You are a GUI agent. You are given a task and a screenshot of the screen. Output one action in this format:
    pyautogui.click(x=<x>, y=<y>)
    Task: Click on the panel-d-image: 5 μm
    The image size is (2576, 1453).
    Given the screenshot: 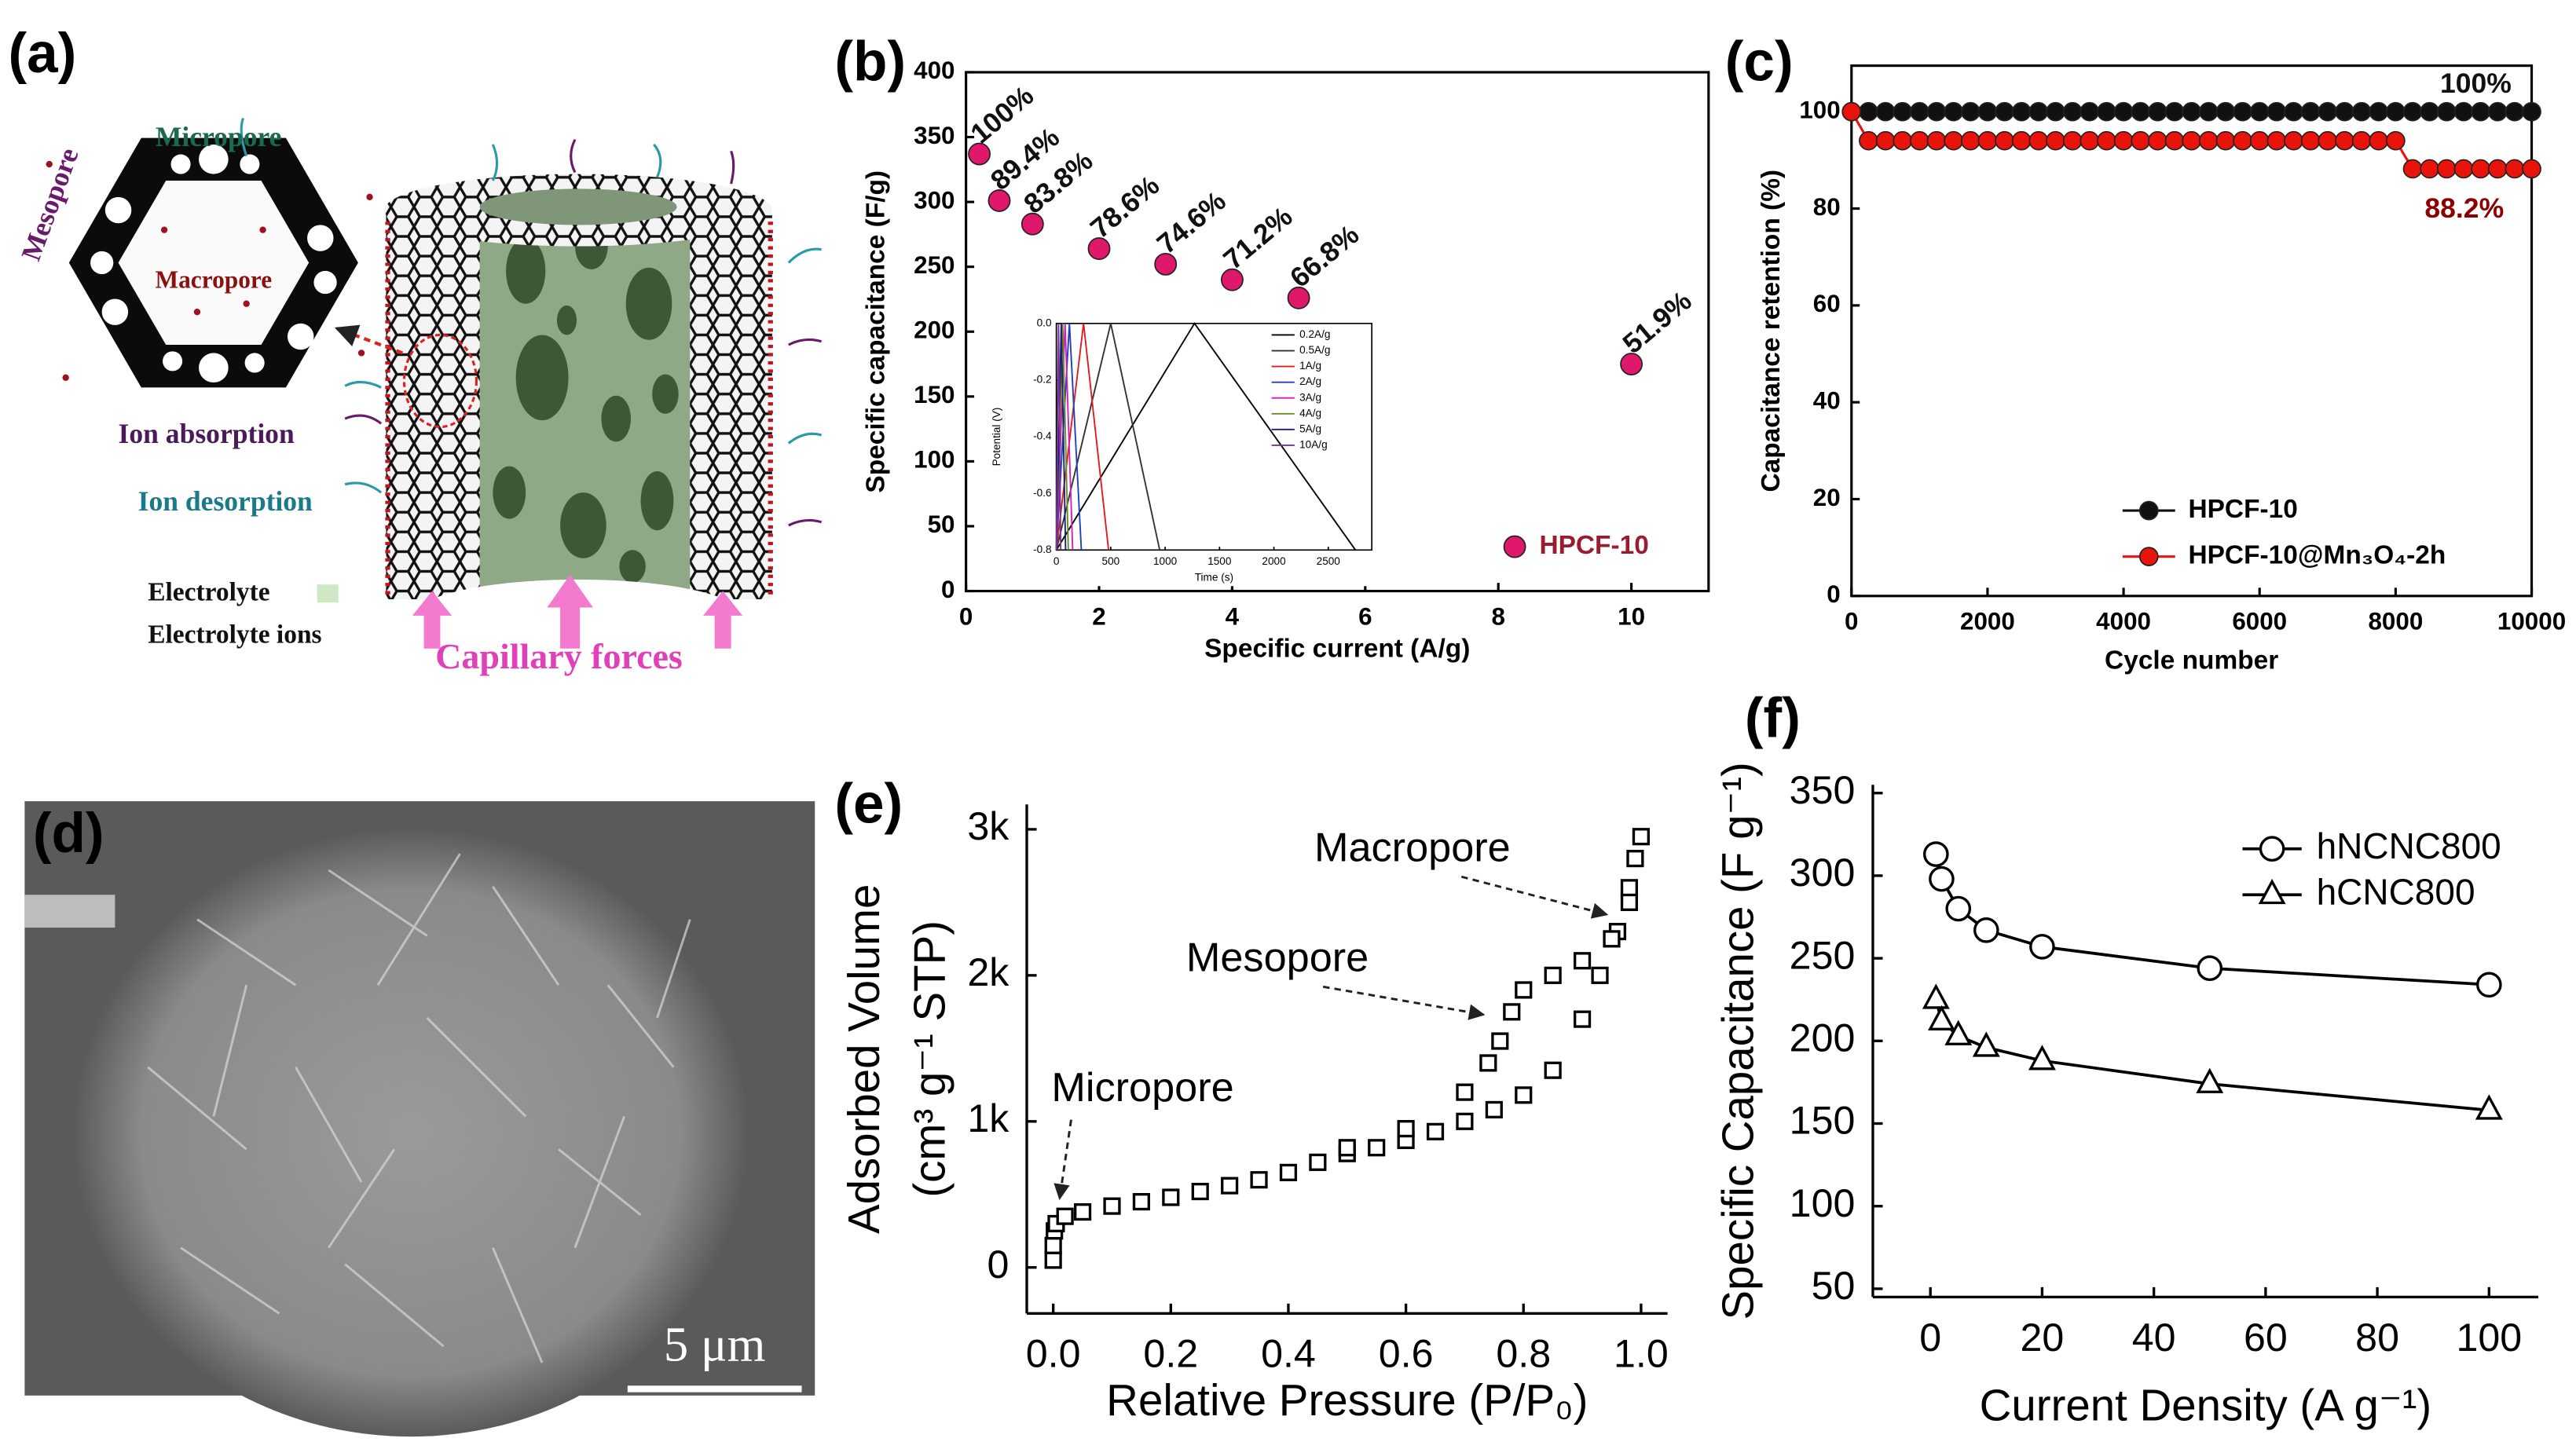 What is the action you would take?
    pyautogui.click(x=420, y=1119)
    